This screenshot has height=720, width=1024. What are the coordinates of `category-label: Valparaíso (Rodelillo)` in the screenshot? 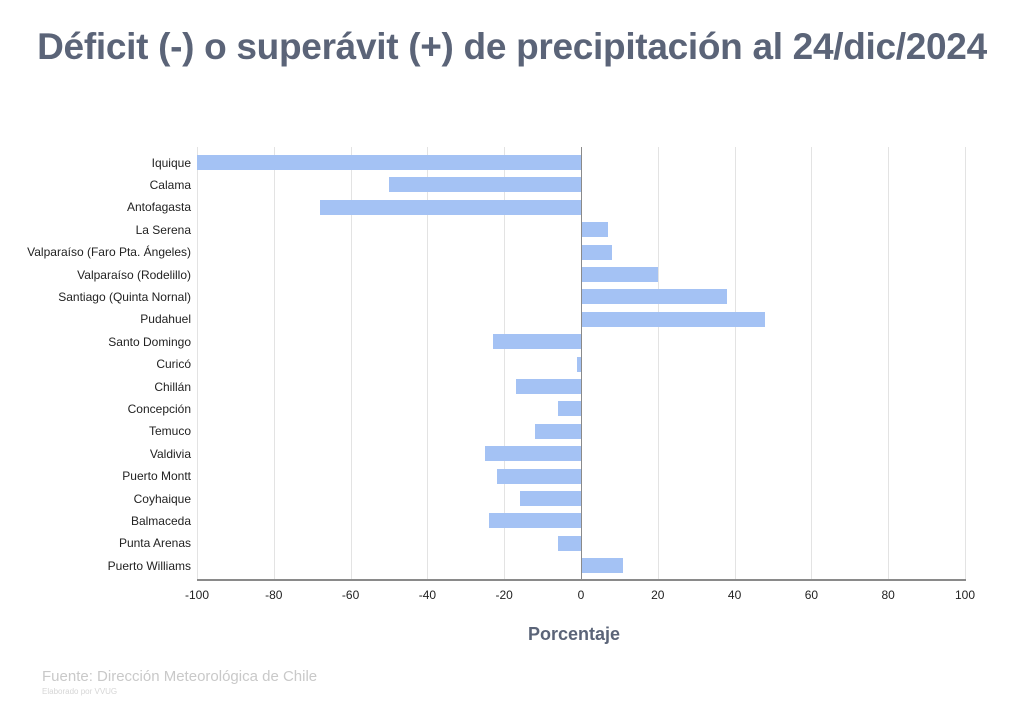 It's located at (134, 274).